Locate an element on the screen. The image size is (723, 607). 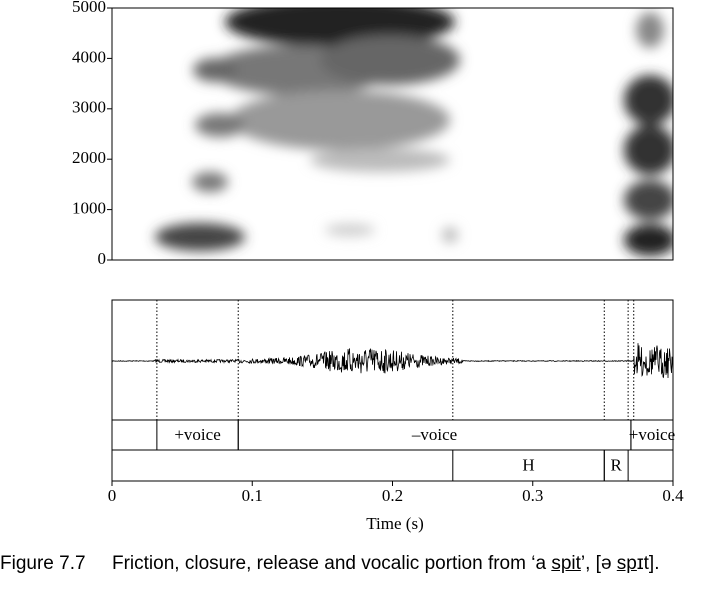
y-tick-label: 0 is located at coordinates (102, 258).